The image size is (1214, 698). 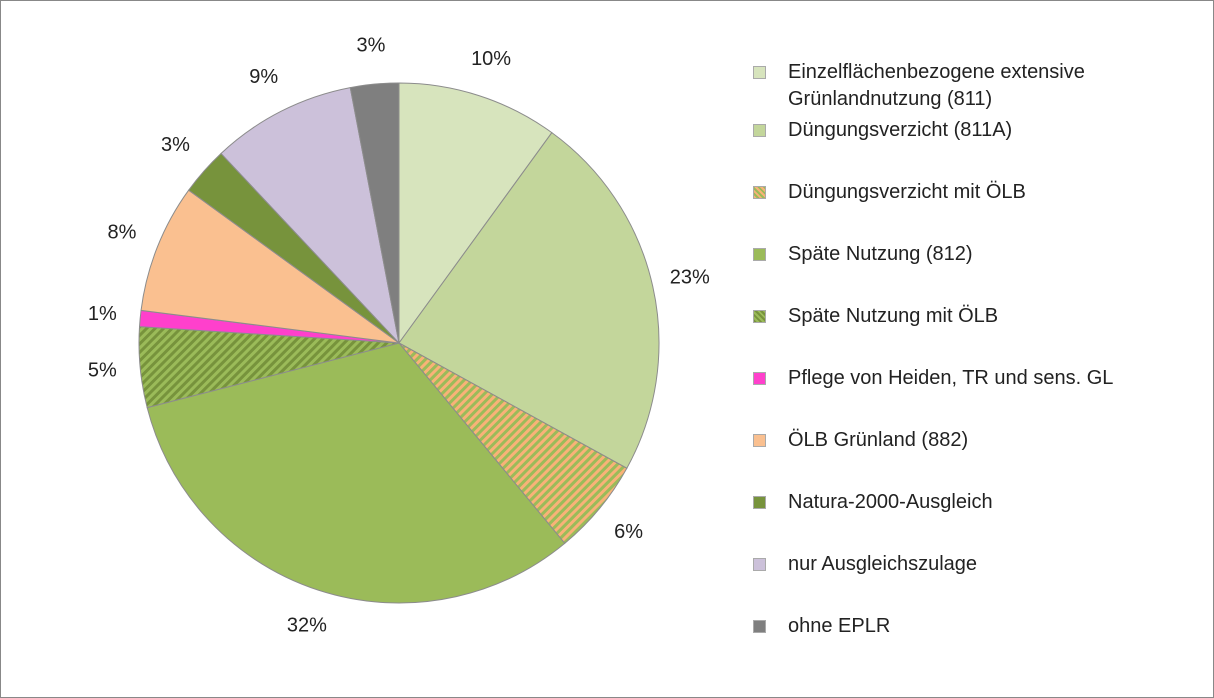 What do you see at coordinates (307, 626) in the screenshot?
I see `data-label: 32%` at bounding box center [307, 626].